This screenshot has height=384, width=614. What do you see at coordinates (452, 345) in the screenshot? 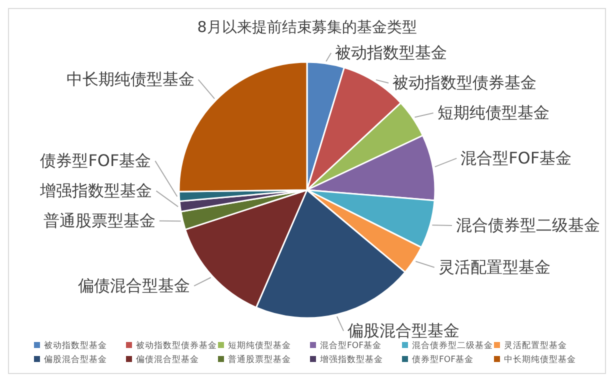
I see `legend-label: 混合债券型二级基金` at bounding box center [452, 345].